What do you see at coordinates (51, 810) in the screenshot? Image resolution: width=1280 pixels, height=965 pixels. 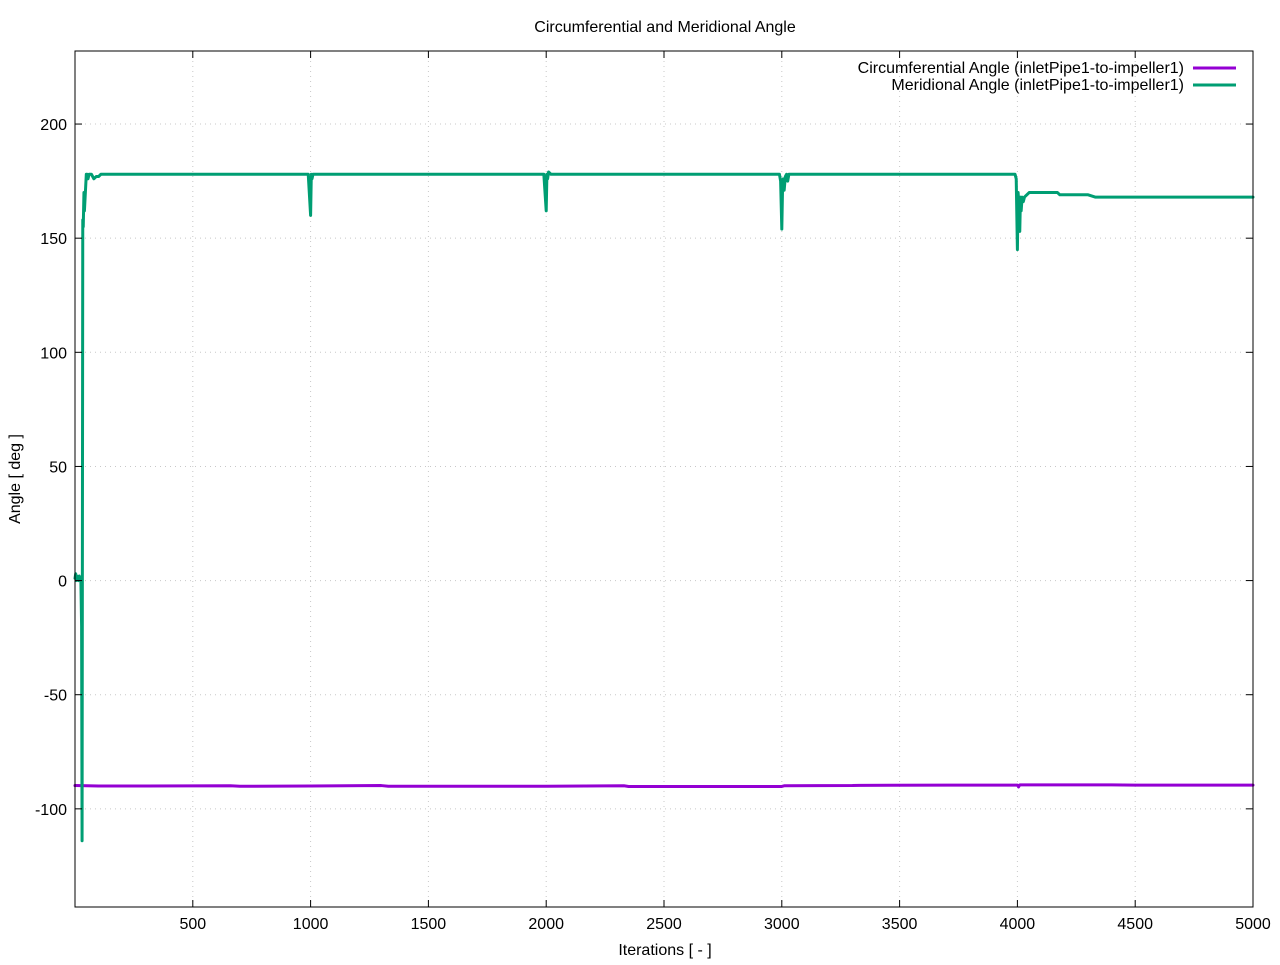 I see `y-tick-label: -100` at bounding box center [51, 810].